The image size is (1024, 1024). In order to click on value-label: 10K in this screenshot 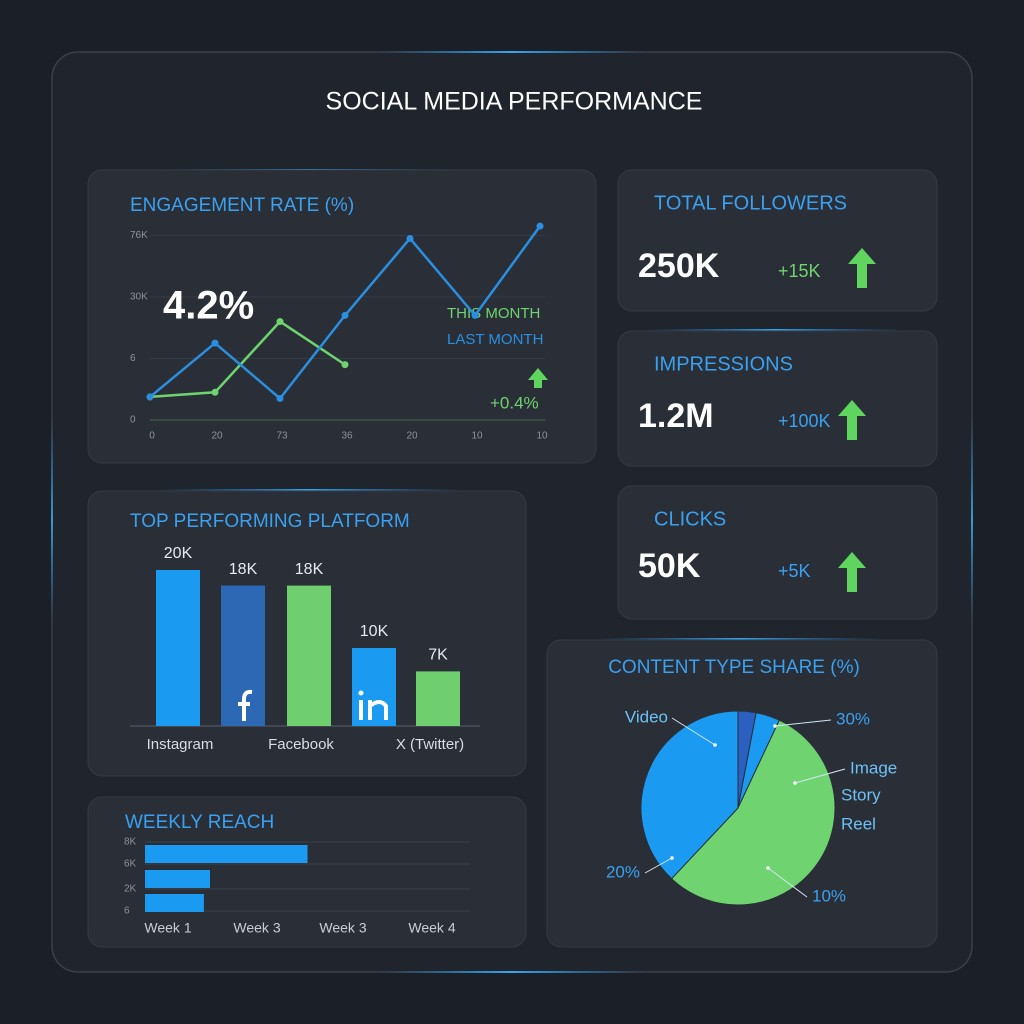, I will do `click(374, 631)`.